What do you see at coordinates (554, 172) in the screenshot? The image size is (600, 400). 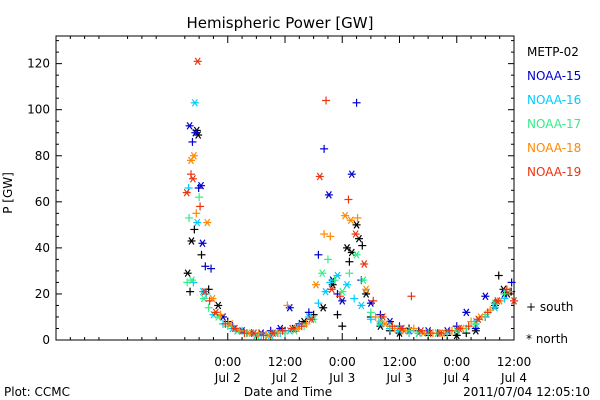 I see `legend-entry-noaa-19: NOAA-19` at bounding box center [554, 172].